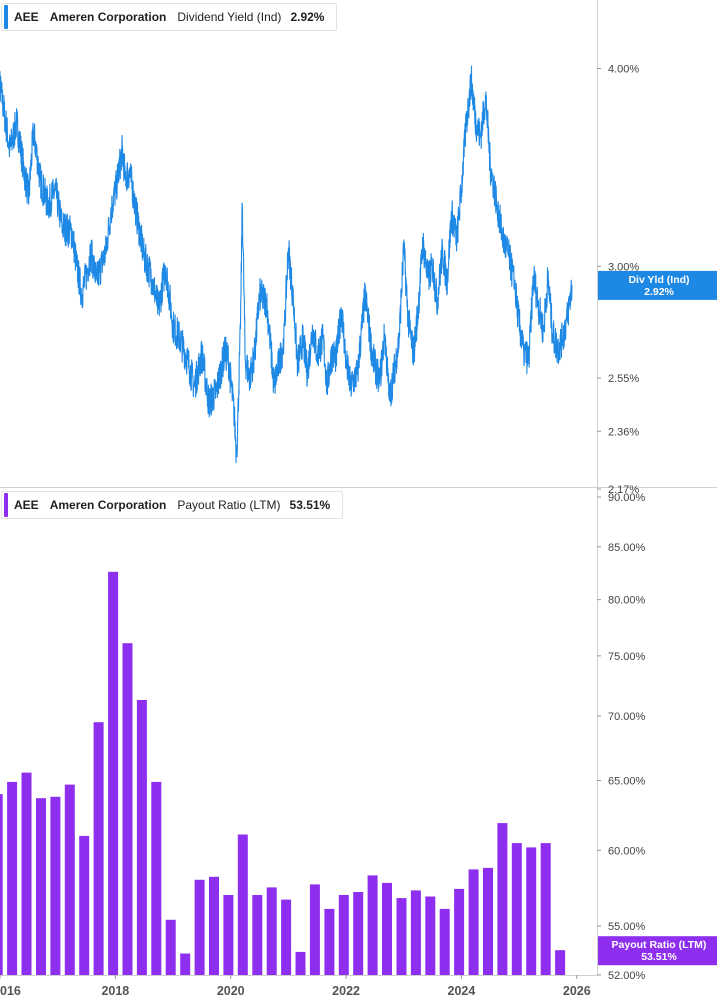 The width and height of the screenshot is (717, 1005). Describe the element at coordinates (108, 505) in the screenshot. I see `payout-legend-company: Ameren Corporation` at that location.